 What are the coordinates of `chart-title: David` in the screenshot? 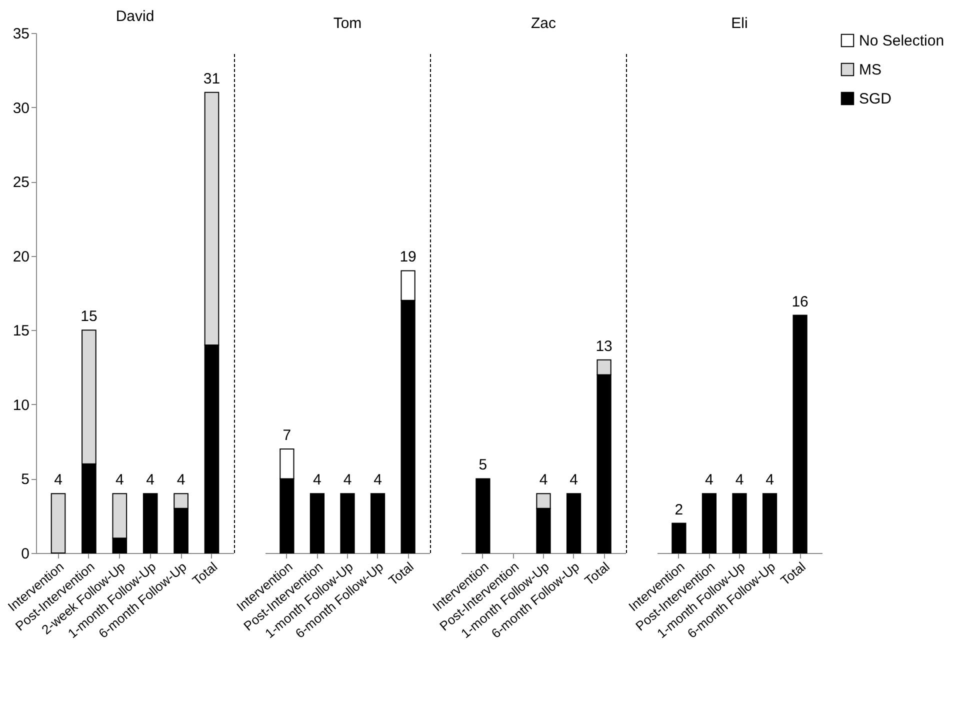 It's located at (135, 16).